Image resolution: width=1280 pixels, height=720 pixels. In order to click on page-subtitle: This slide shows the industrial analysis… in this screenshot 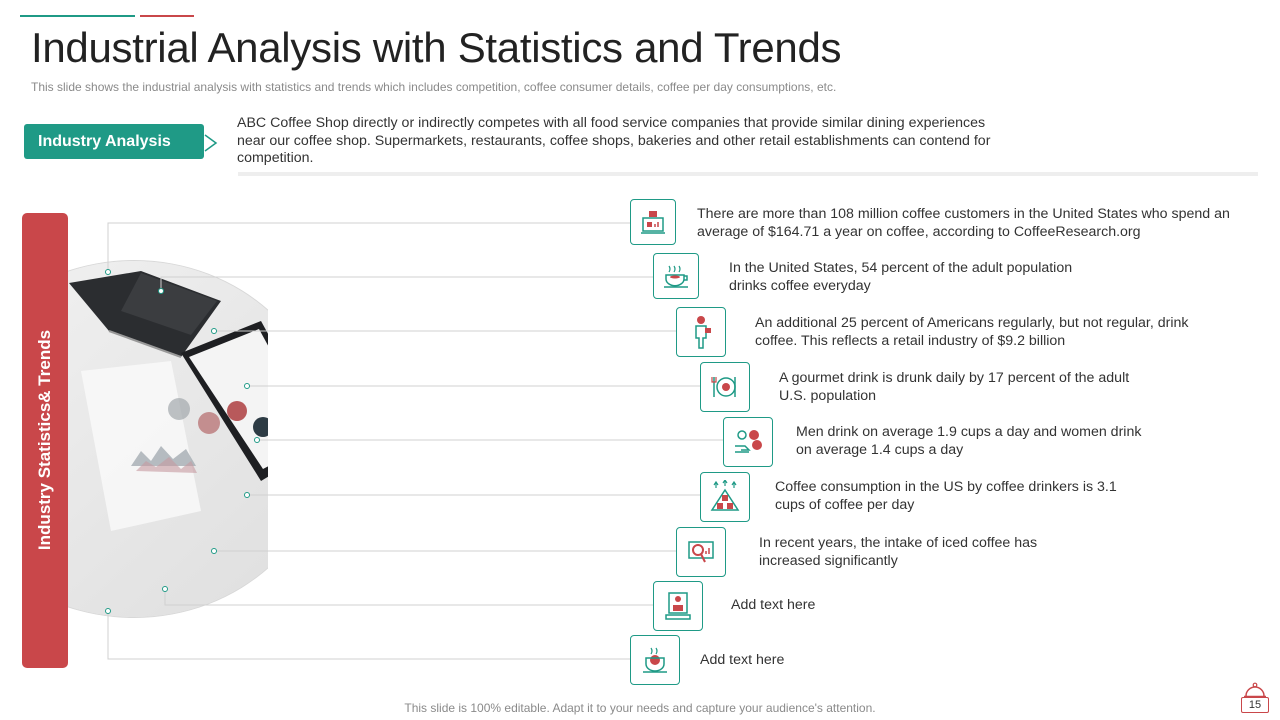, I will do `click(434, 87)`.